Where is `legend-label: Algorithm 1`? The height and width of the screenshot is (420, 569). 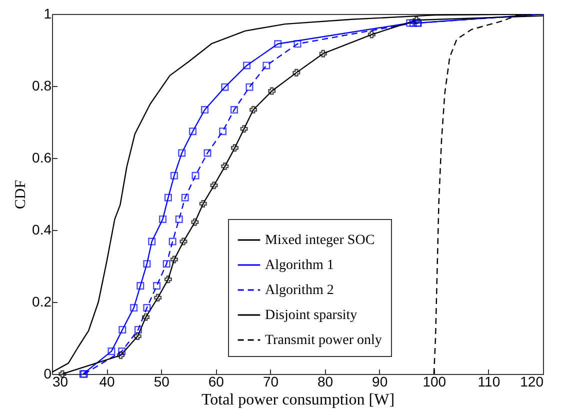 legend-label: Algorithm 1 is located at coordinates (299, 265).